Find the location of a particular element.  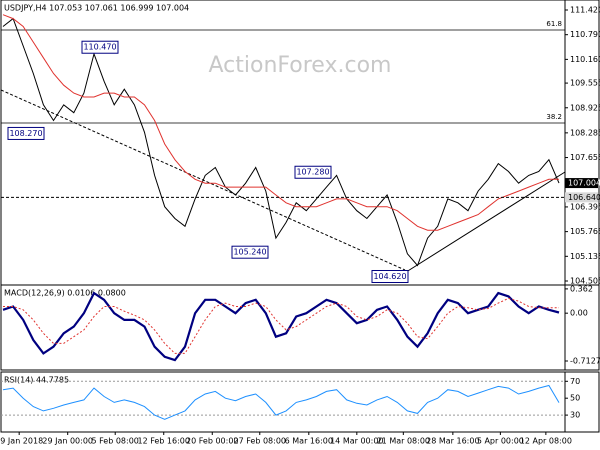

annotation-label: 108.270 is located at coordinates (25, 133).